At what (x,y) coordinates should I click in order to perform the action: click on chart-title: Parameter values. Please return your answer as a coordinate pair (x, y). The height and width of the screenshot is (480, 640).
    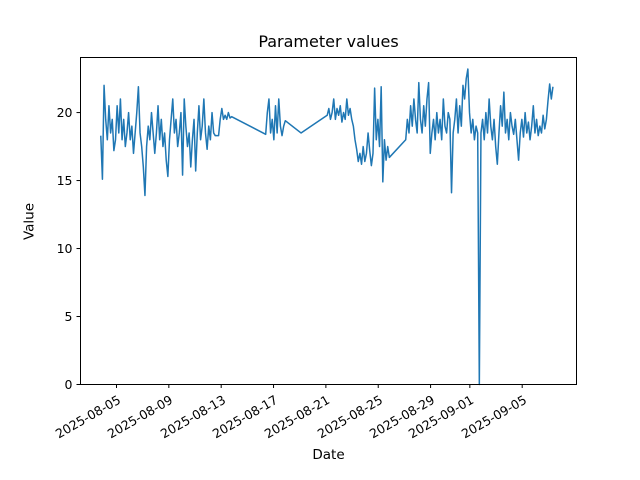
    Looking at the image, I should click on (328, 41).